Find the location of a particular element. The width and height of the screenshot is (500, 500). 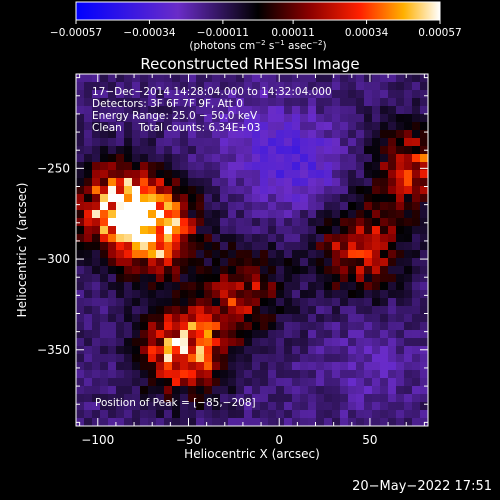

colorbar-tick-label: 0.00011 is located at coordinates (292, 33).